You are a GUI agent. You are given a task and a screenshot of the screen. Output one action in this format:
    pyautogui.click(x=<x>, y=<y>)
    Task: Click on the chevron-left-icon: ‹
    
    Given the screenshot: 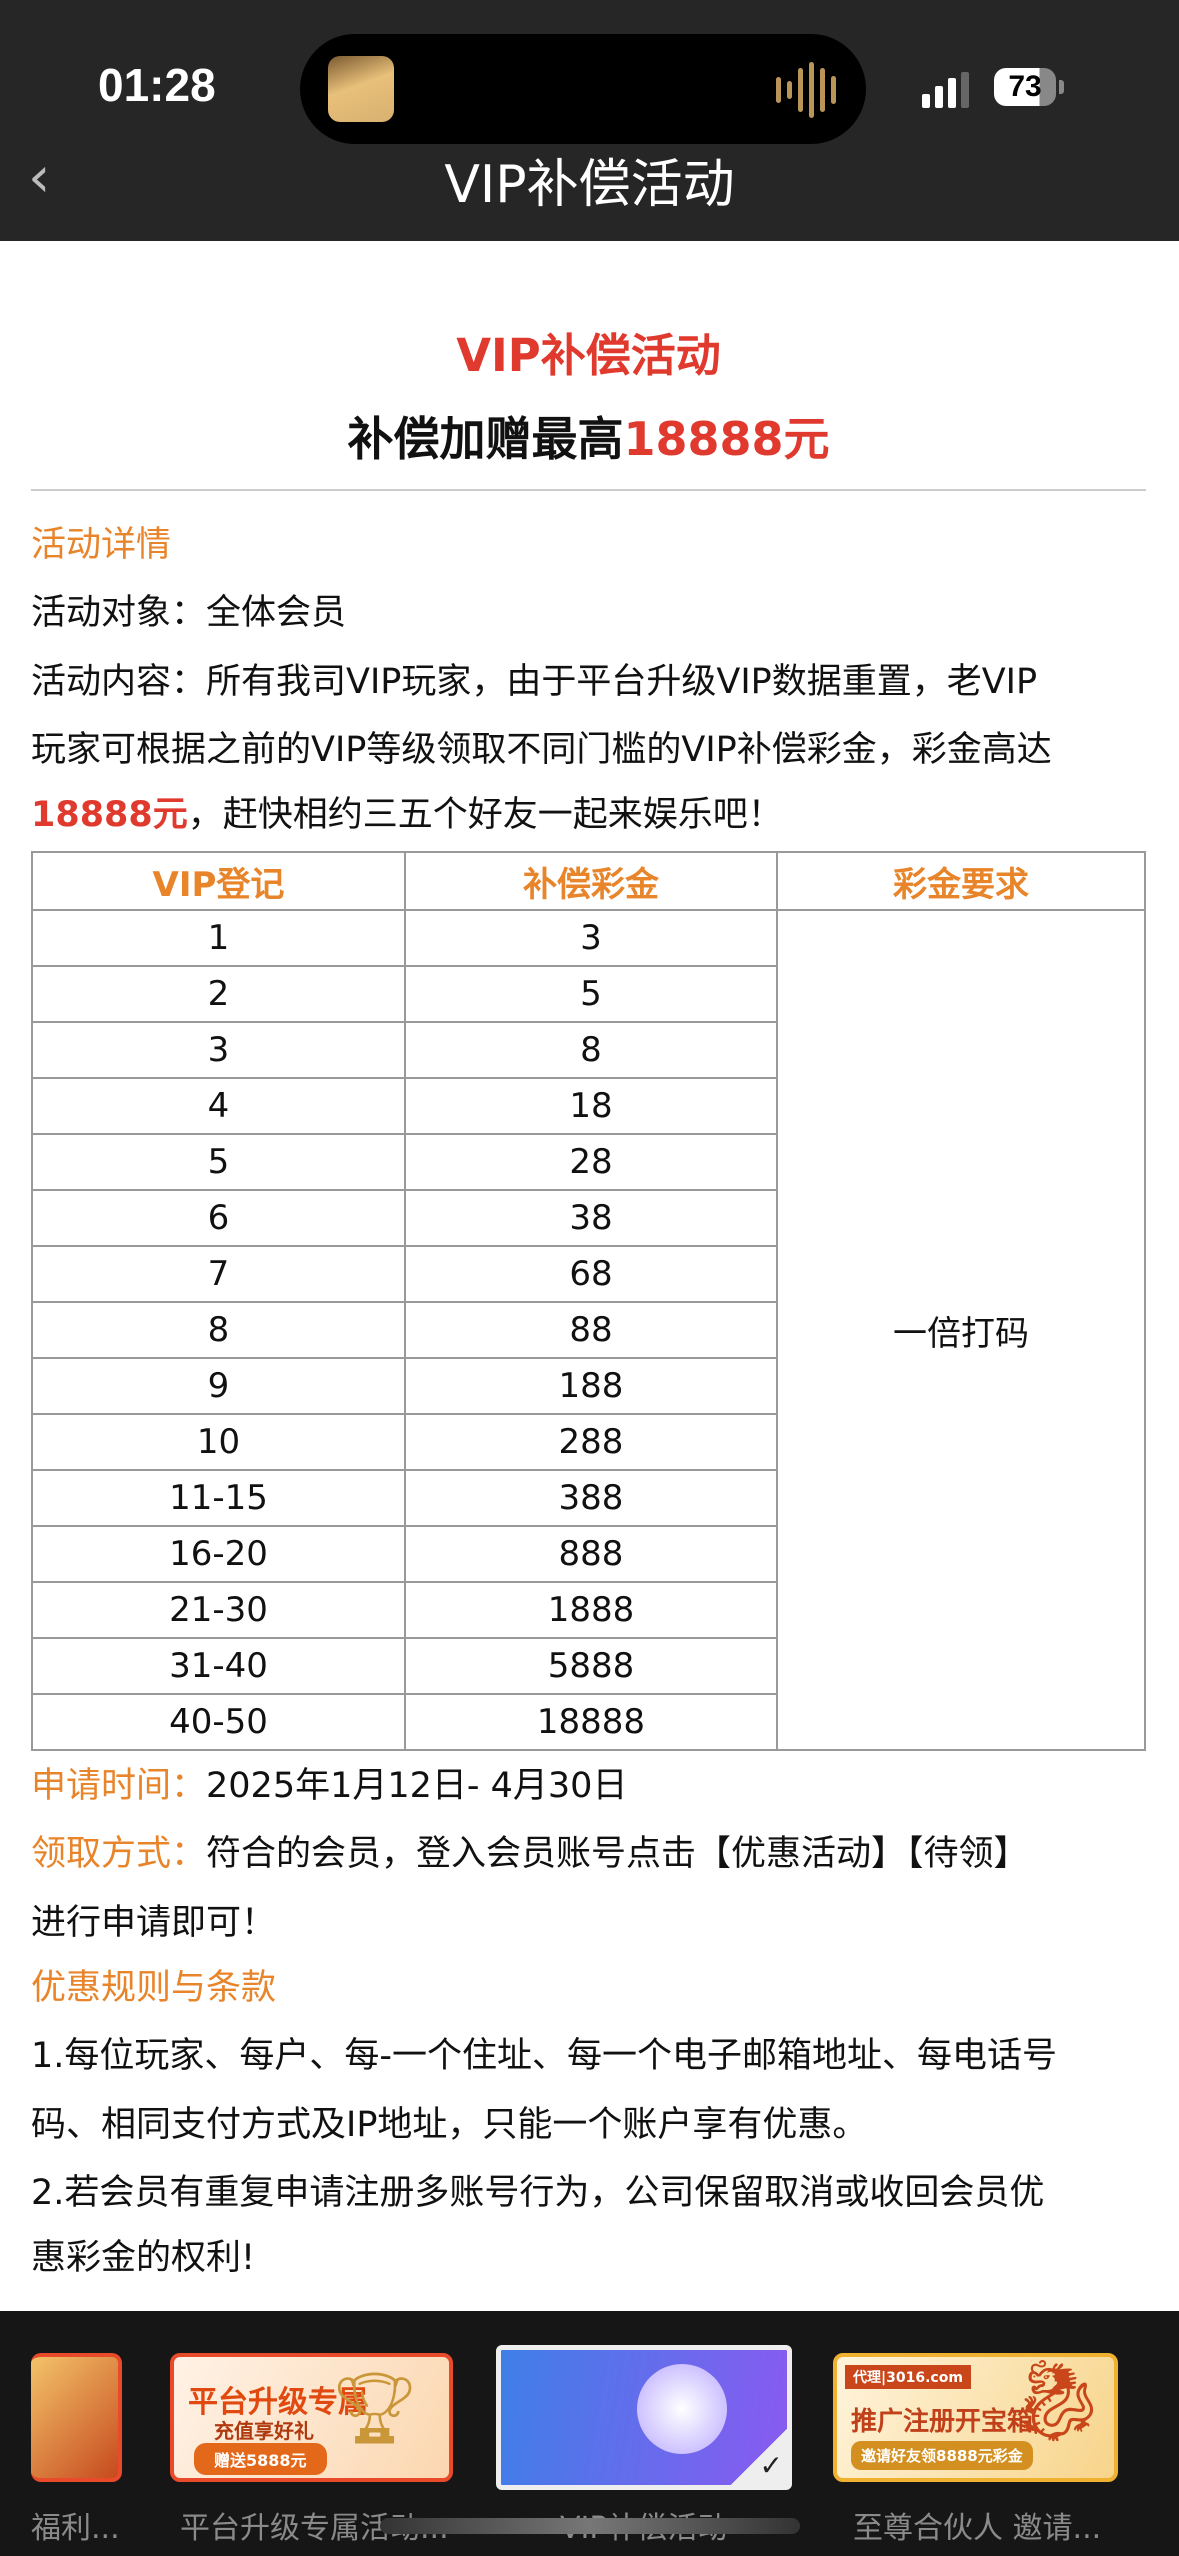 What is the action you would take?
    pyautogui.click(x=39, y=177)
    